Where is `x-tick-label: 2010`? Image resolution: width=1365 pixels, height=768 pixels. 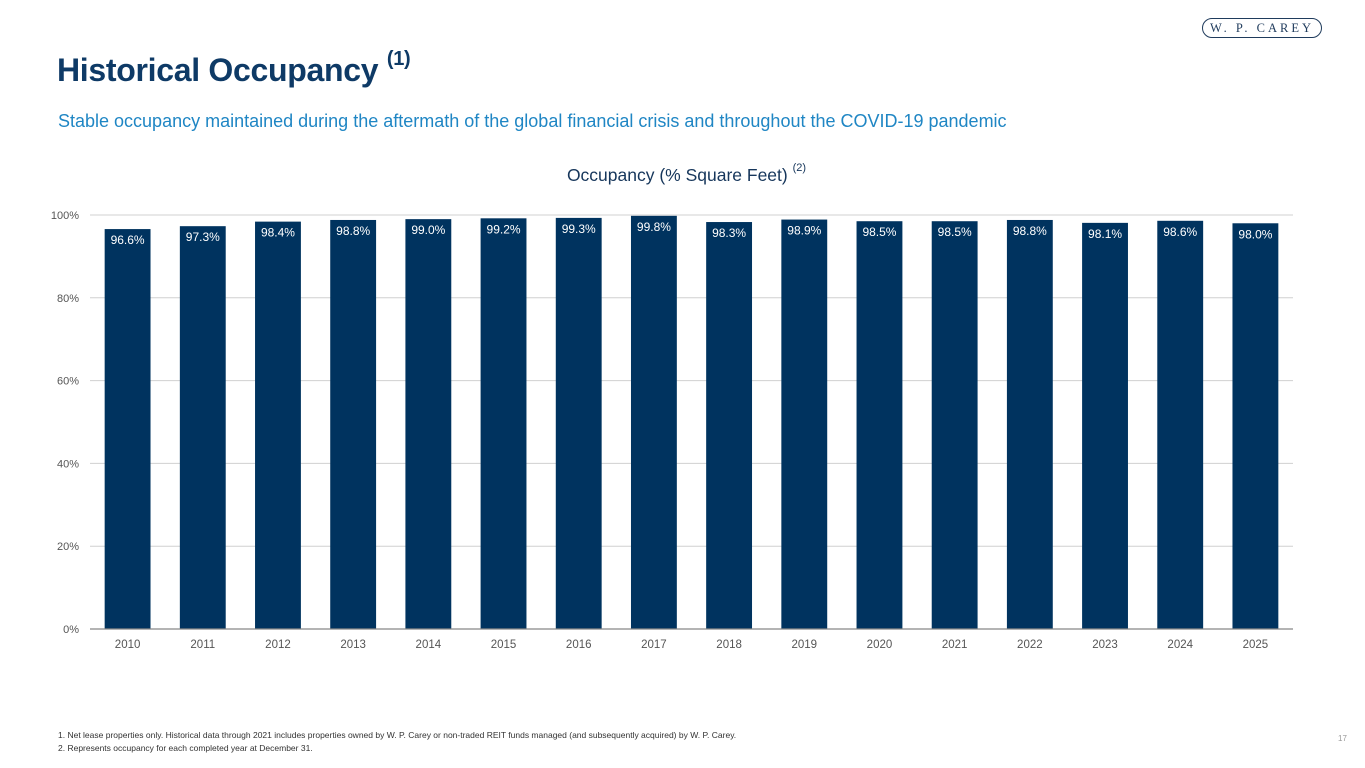
x-tick-label: 2010 is located at coordinates (128, 645).